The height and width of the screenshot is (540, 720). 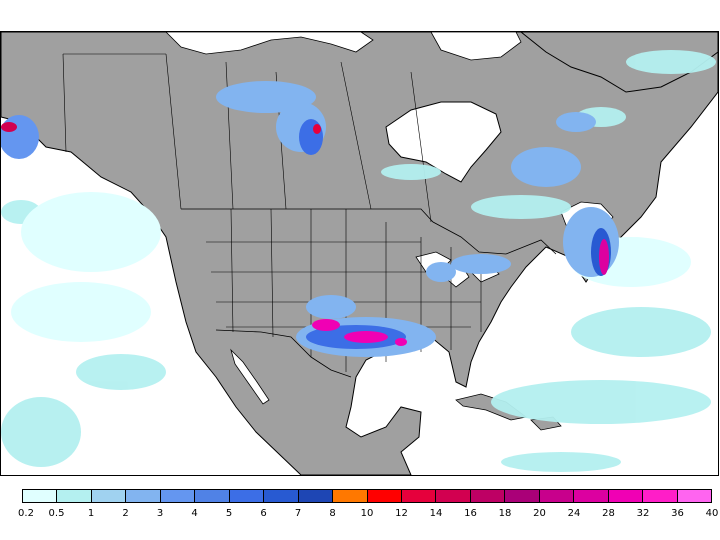 I want to click on precip-northeast-heavy, so click(x=604, y=257).